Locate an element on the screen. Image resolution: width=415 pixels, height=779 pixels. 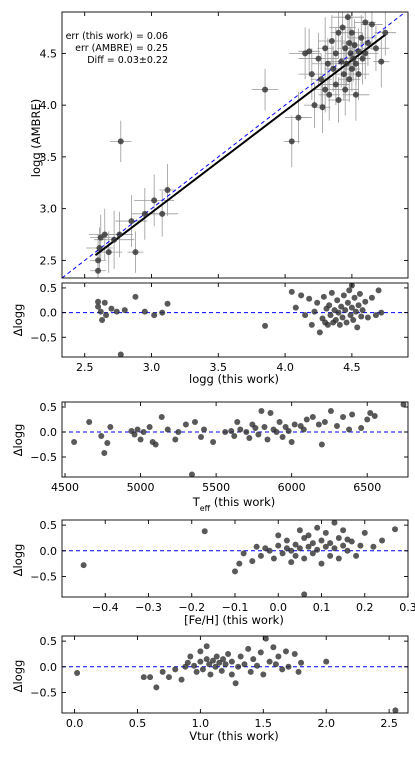
x-tick-label: 4.0 is located at coordinates (285, 367).